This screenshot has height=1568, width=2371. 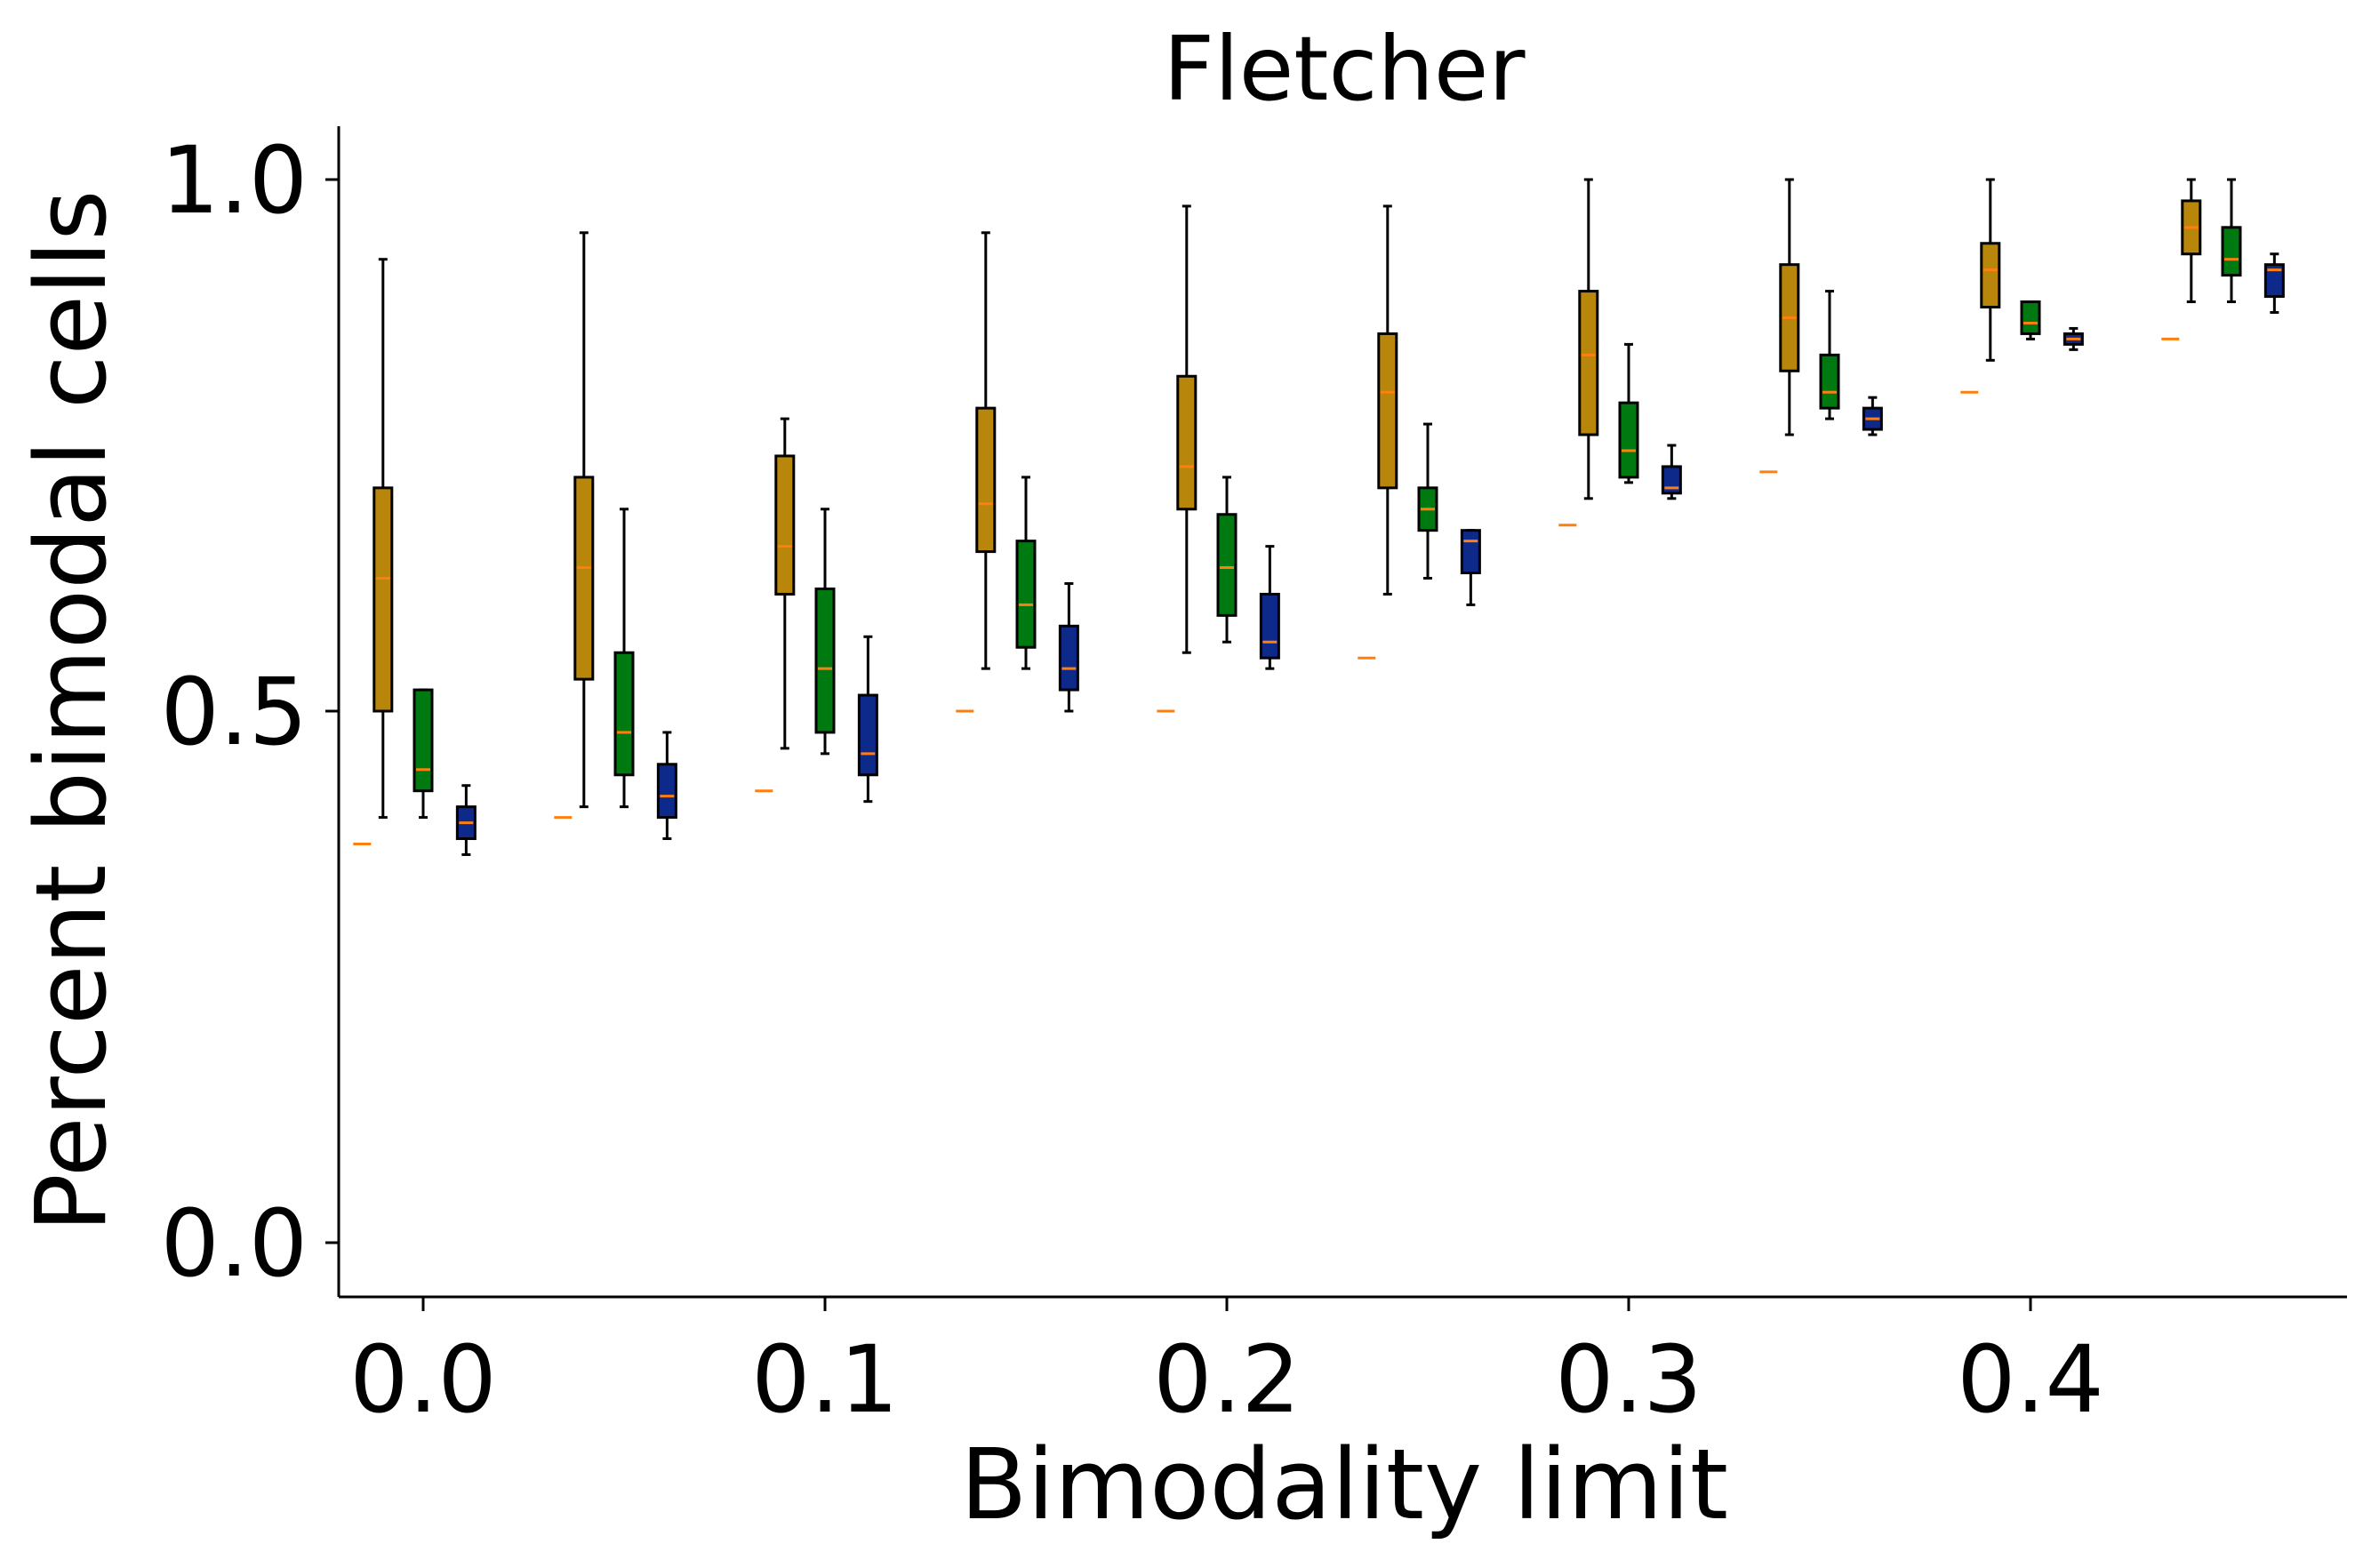 I want to click on x-tick-label: 0.3, so click(x=1629, y=1379).